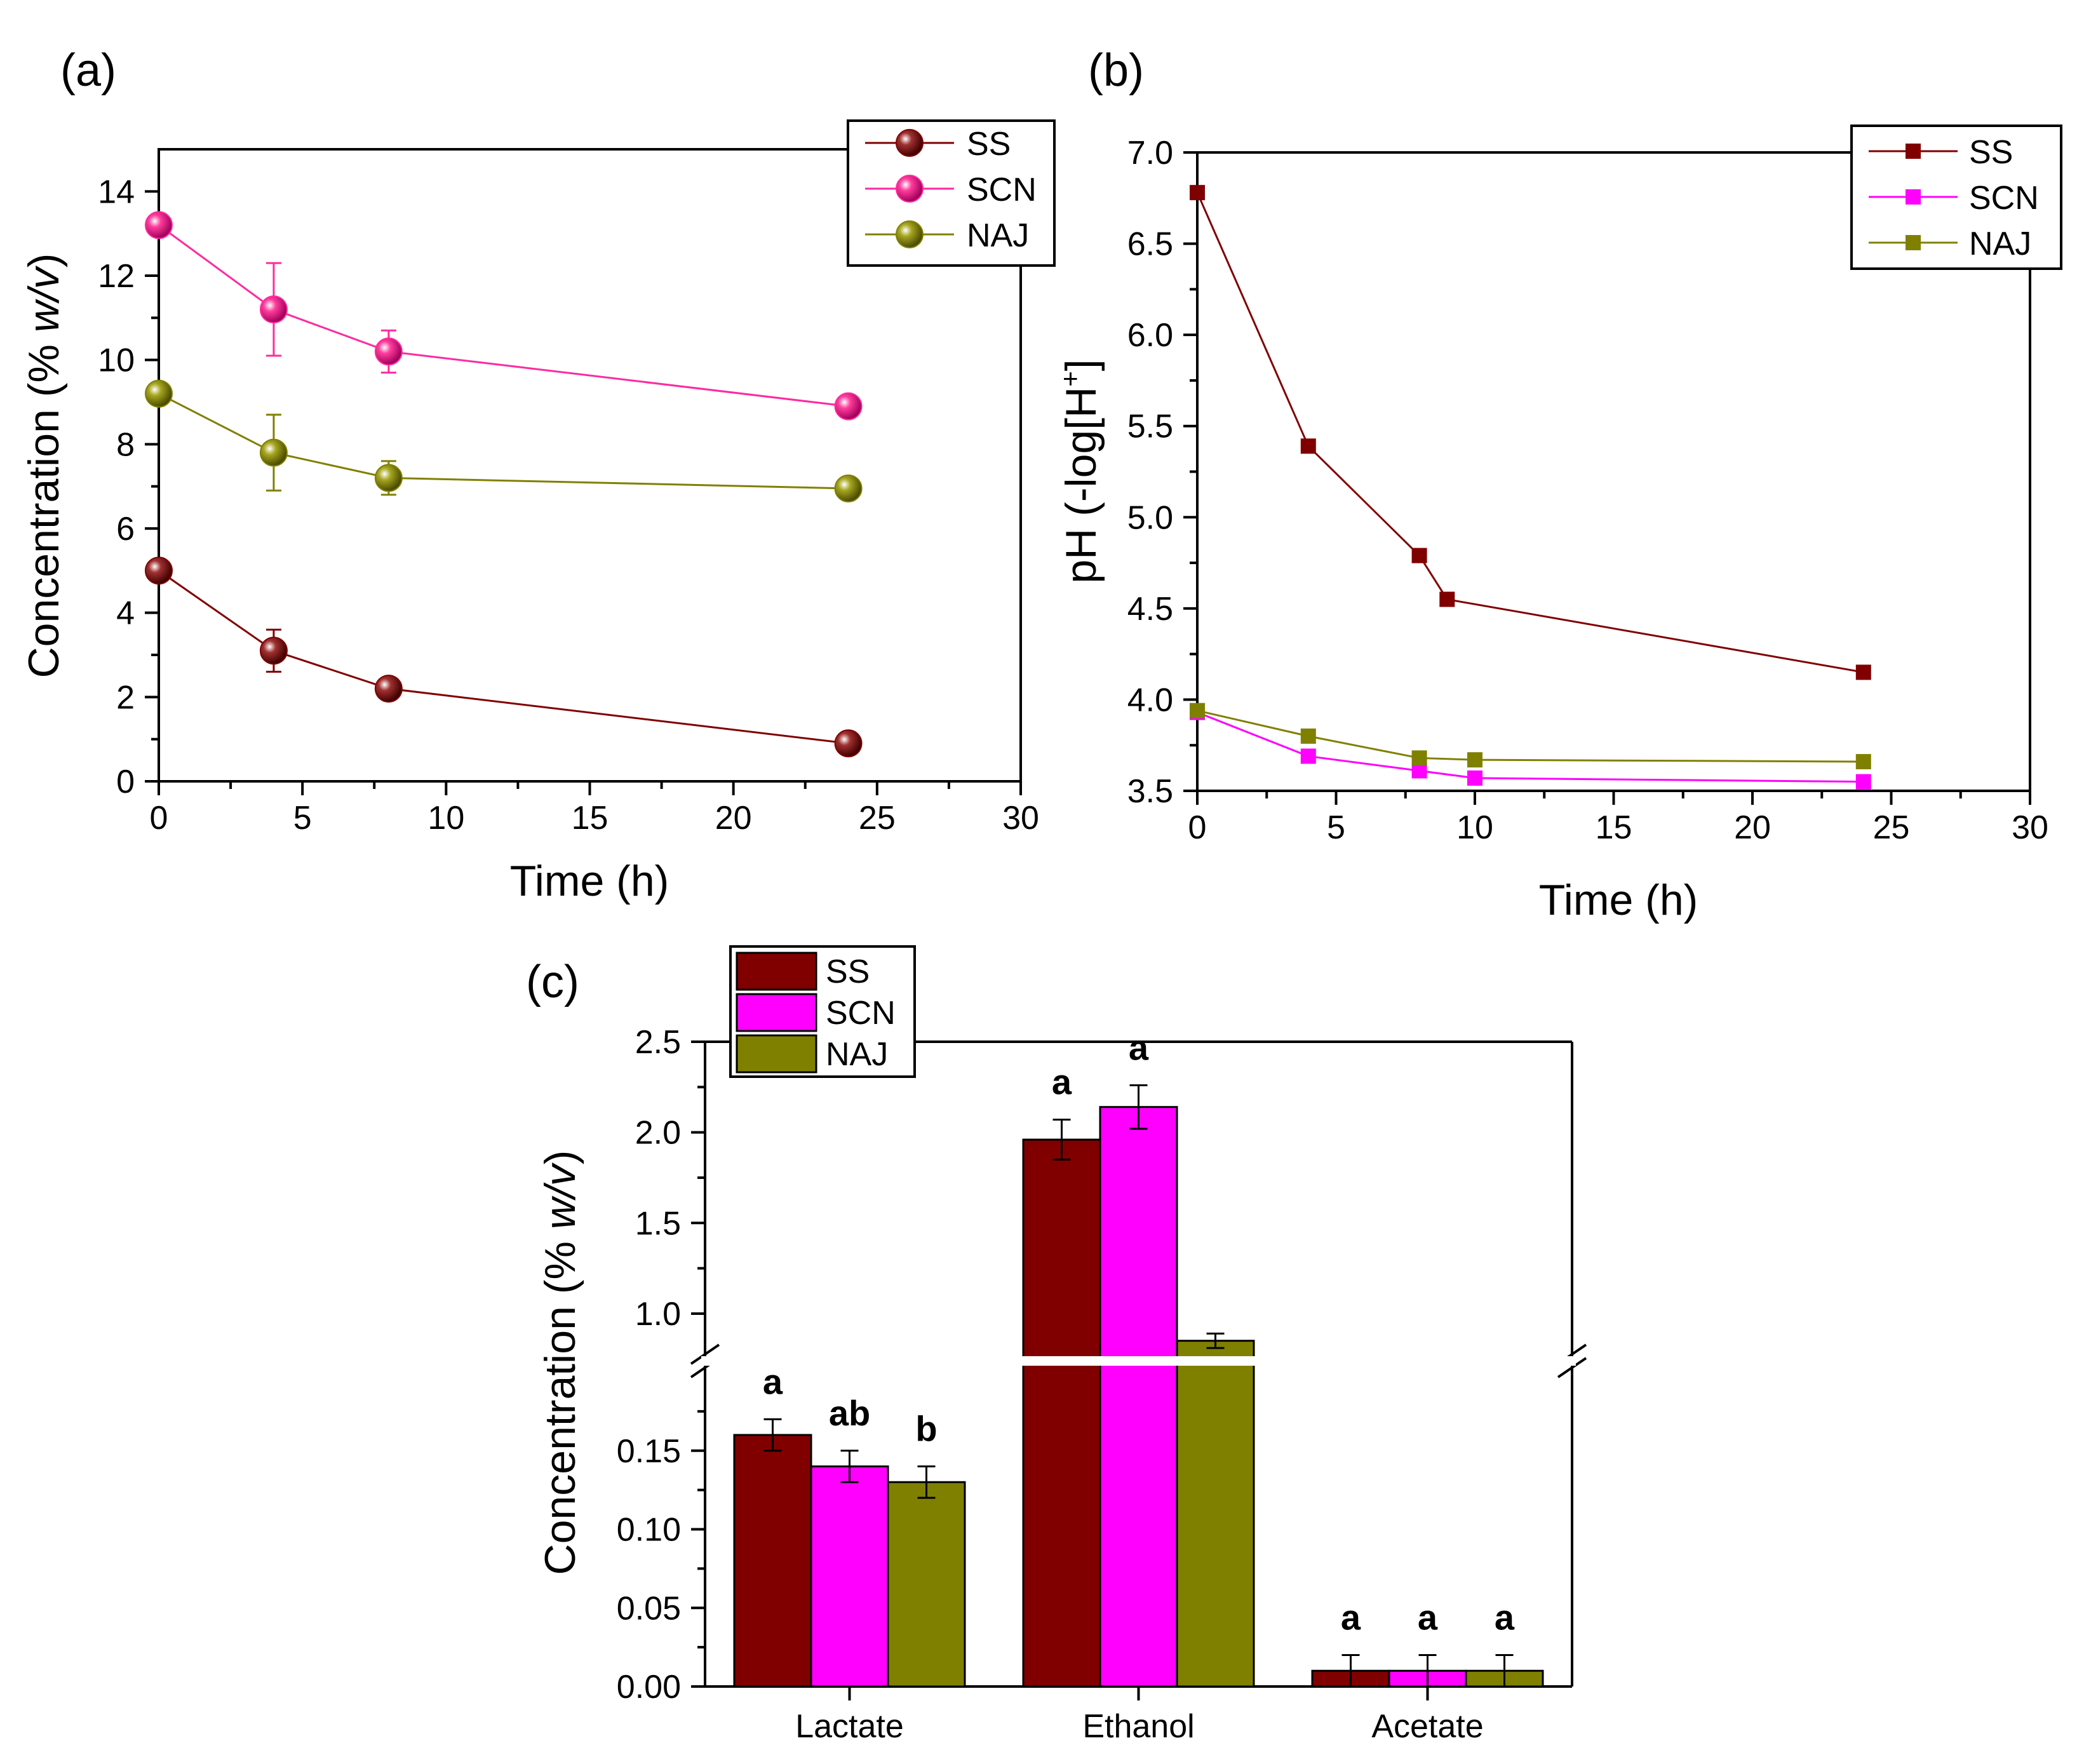 The width and height of the screenshot is (2084, 1764). I want to click on panel-a-label: (a), so click(88, 71).